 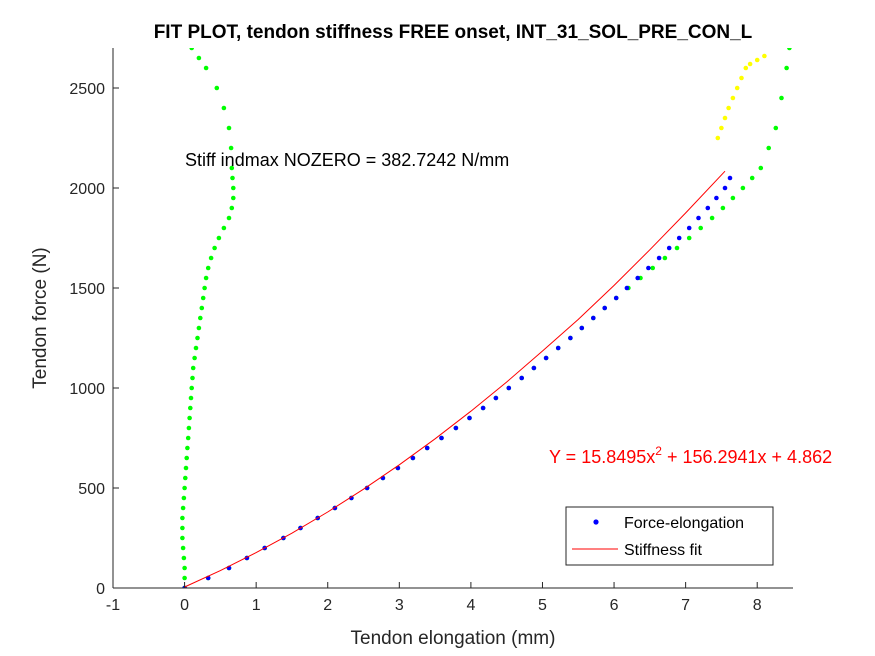 I want to click on legend: Force-elongation Stiffness fit, so click(x=669, y=536).